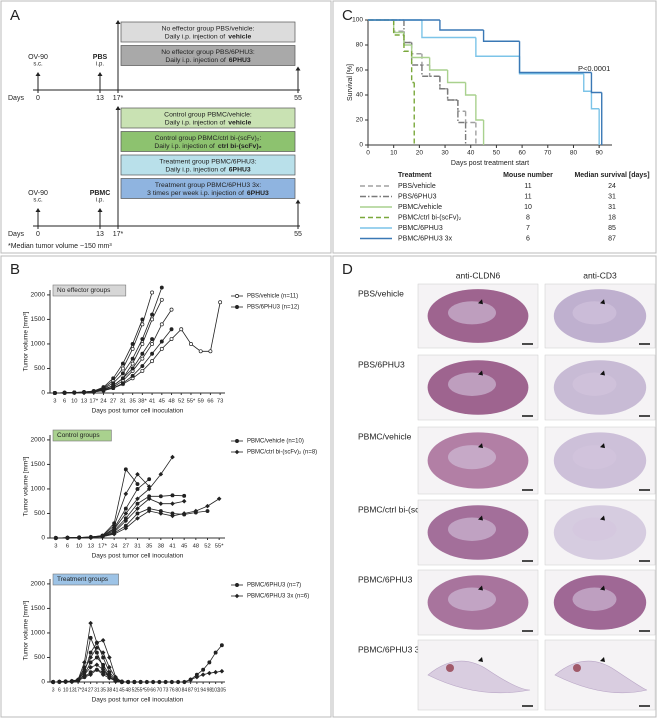 The image size is (658, 719). What do you see at coordinates (207, 146) in the screenshot?
I see `group-box-text: Daily i.p. injection of ctrl bi-(scFv)₂` at bounding box center [207, 146].